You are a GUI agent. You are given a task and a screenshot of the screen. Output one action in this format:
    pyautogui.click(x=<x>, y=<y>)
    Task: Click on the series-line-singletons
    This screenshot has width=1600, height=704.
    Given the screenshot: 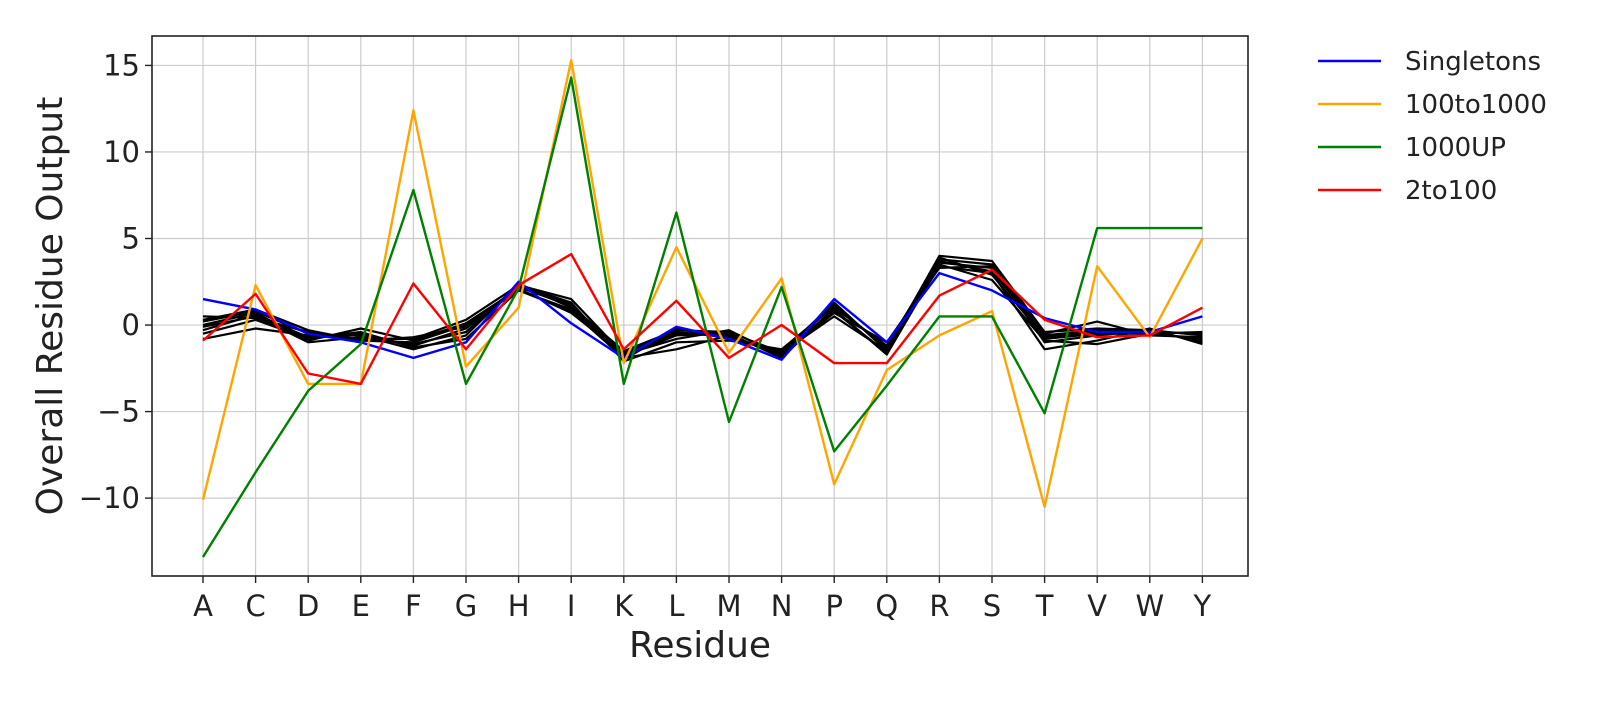 What is the action you would take?
    pyautogui.click(x=702, y=316)
    